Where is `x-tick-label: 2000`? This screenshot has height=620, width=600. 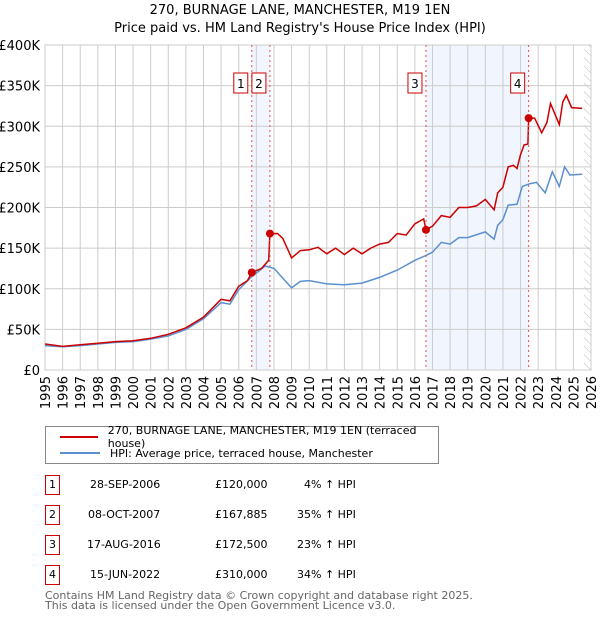
x-tick-label: 2000 is located at coordinates (134, 392).